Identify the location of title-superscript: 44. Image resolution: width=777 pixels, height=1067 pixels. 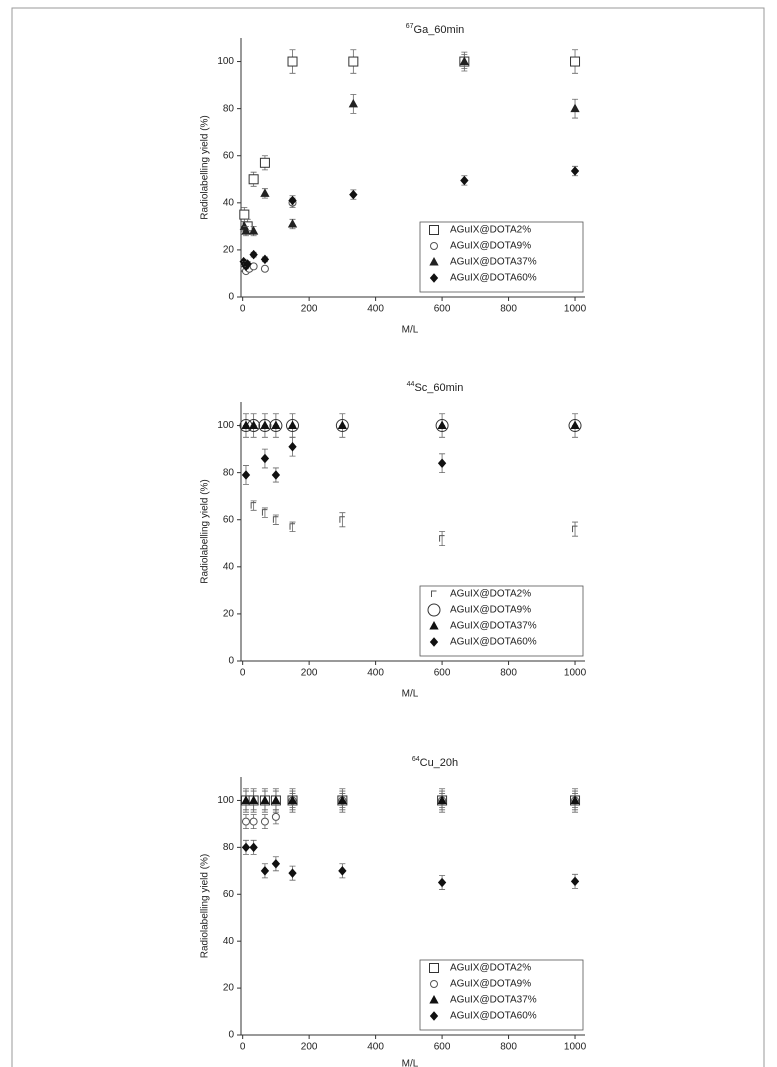
(411, 384).